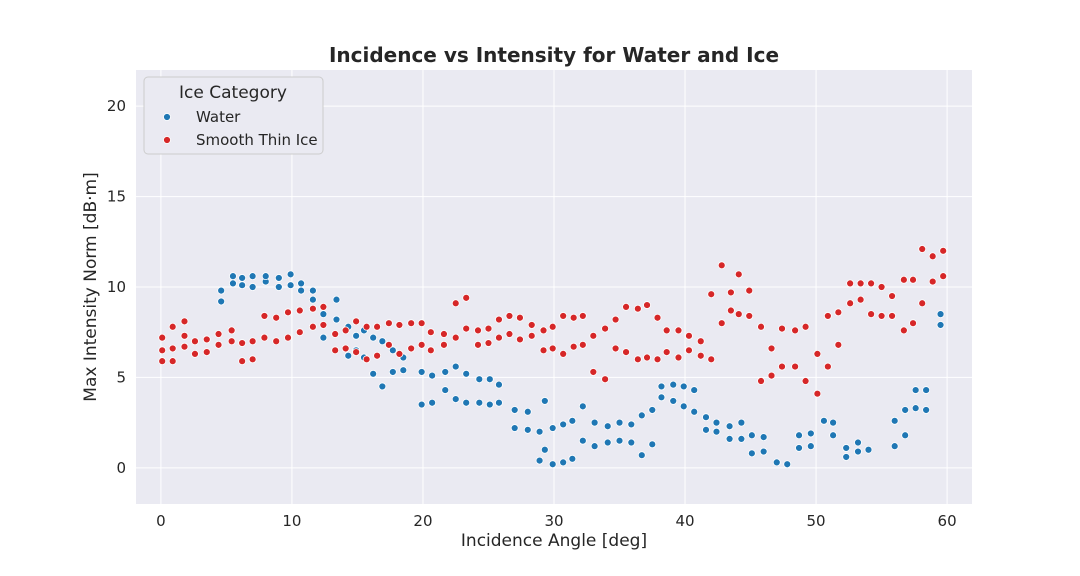 The image size is (1080, 576). Describe the element at coordinates (233, 93) in the screenshot. I see `legend-title: Ice Category` at that location.